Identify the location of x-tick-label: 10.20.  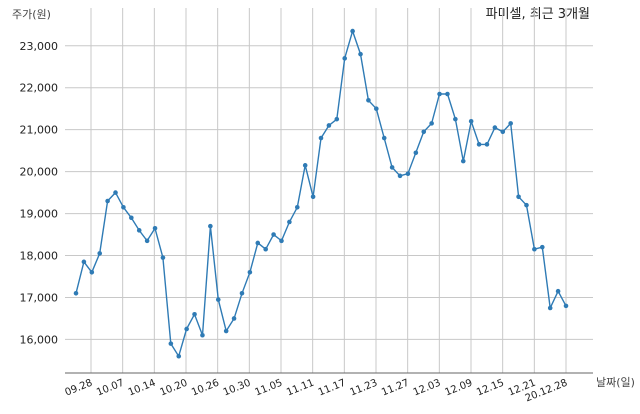
(173, 388).